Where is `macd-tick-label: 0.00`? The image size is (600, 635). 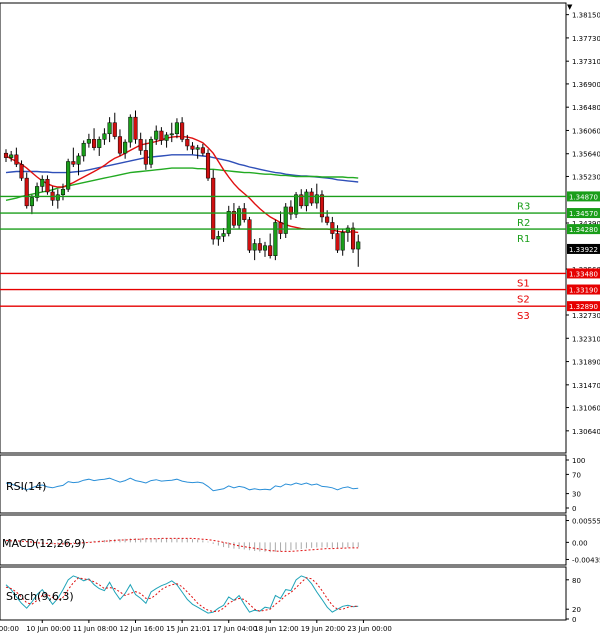
macd-tick-label: 0.00 is located at coordinates (580, 543).